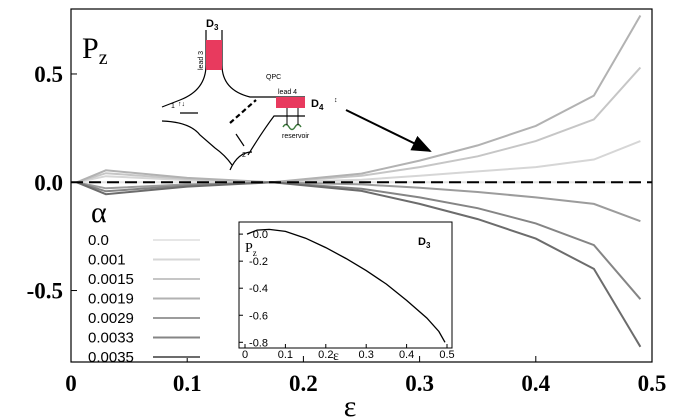 The width and height of the screenshot is (683, 420). Describe the element at coordinates (173, 106) in the screenshot. I see `schematic-port1-label: 1` at that location.